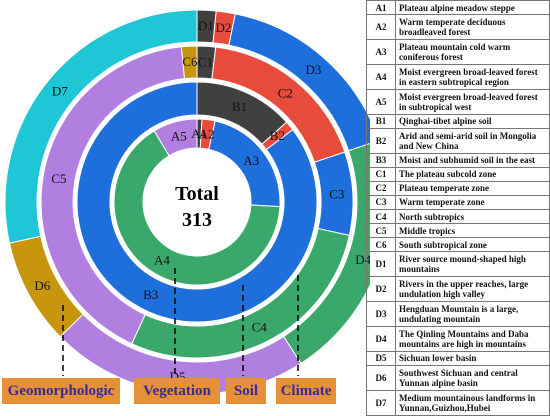  What do you see at coordinates (381, 338) in the screenshot?
I see `legend-code: D4` at bounding box center [381, 338].